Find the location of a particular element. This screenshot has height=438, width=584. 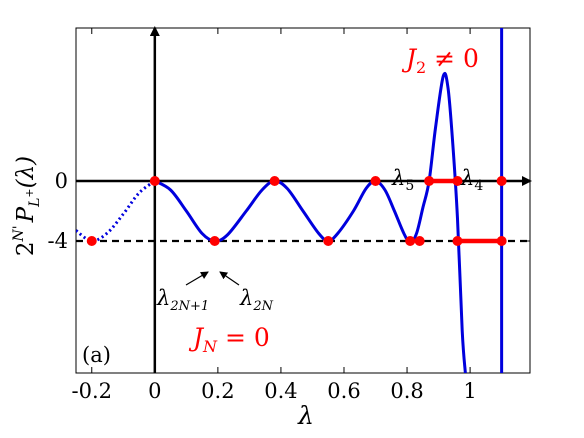

x-tick-label: 0.4 is located at coordinates (280, 391).